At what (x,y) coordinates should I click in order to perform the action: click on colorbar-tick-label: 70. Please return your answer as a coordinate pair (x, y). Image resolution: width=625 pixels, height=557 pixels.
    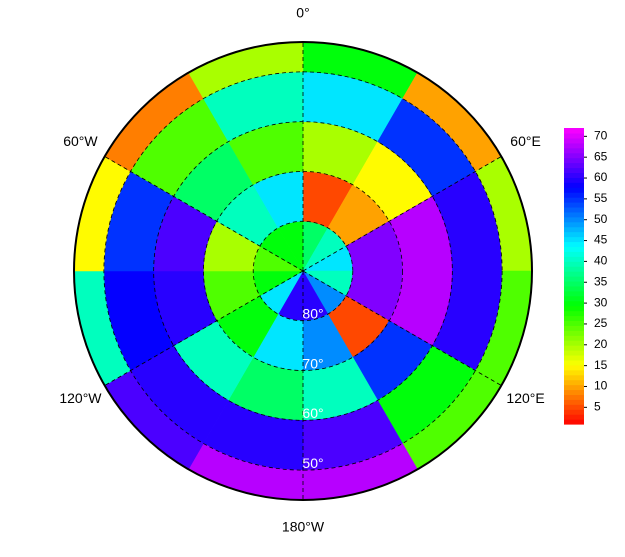
    Looking at the image, I should click on (601, 136).